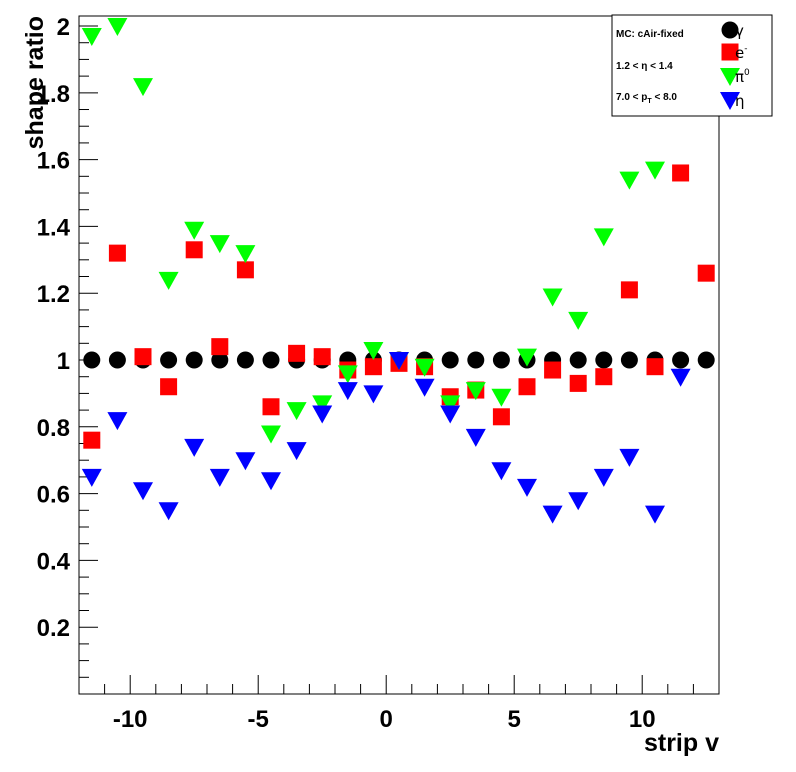  I want to click on legend-info-pt-a: 7.0 < p, so click(631, 97).